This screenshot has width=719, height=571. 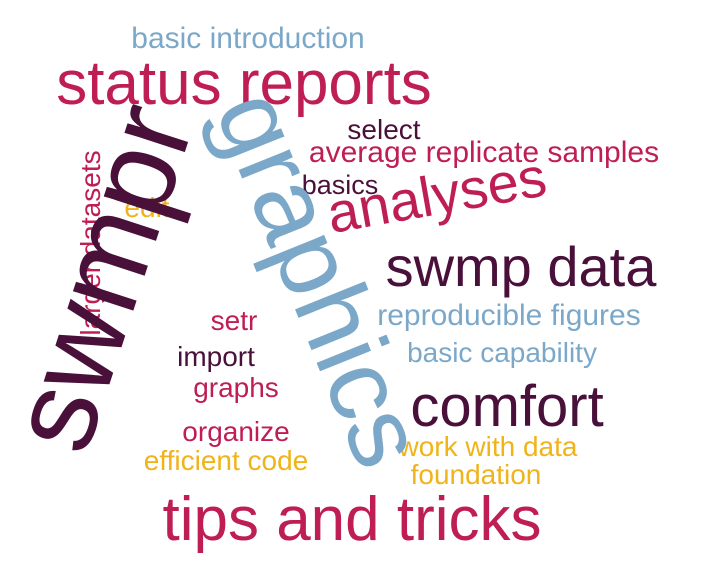 What do you see at coordinates (236, 387) in the screenshot?
I see `word-graphs: graphs` at bounding box center [236, 387].